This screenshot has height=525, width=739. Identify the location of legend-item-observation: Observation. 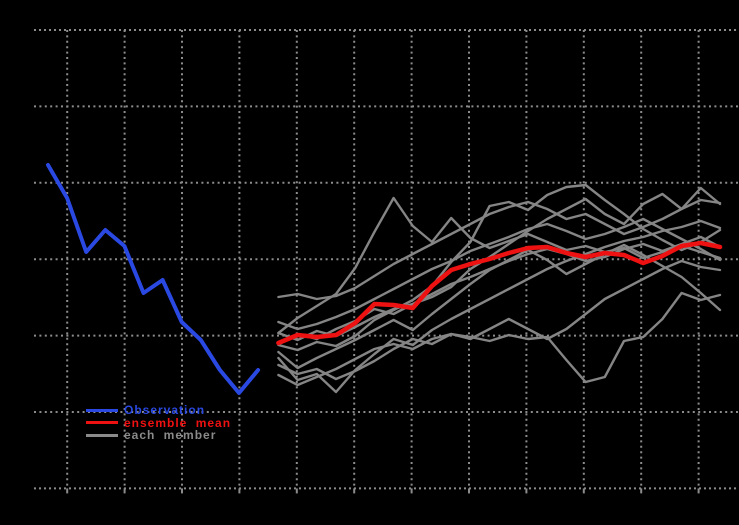
(158, 410).